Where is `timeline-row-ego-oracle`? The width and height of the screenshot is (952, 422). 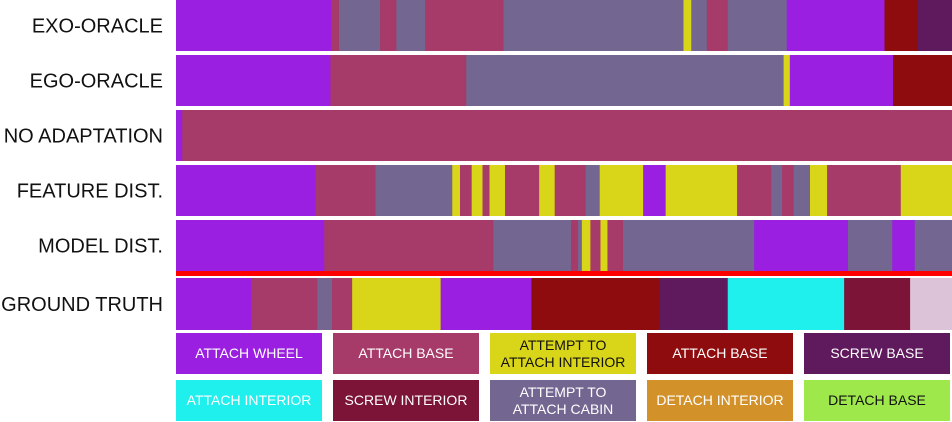 timeline-row-ego-oracle is located at coordinates (564, 80).